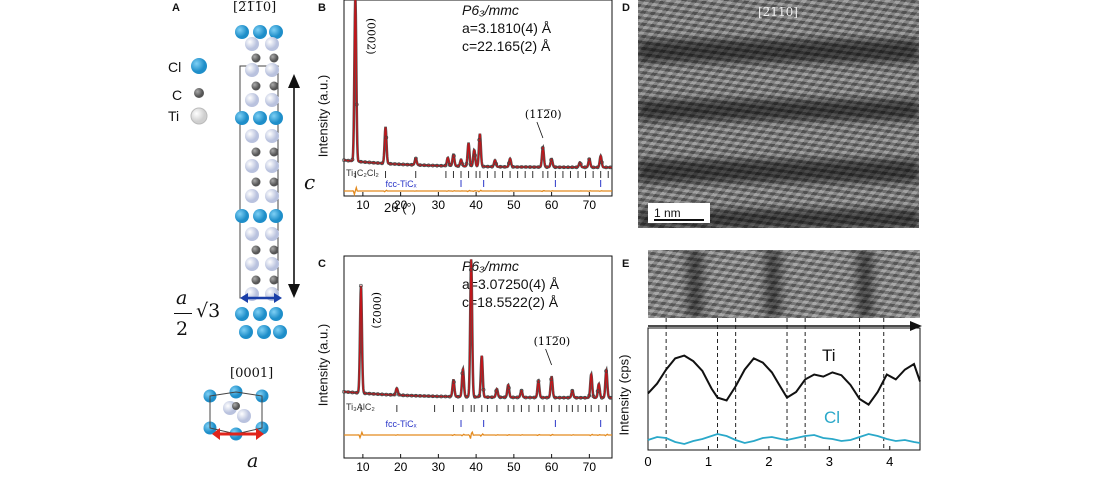  What do you see at coordinates (784, 284) in the screenshot?
I see `stem-image-e` at bounding box center [784, 284].